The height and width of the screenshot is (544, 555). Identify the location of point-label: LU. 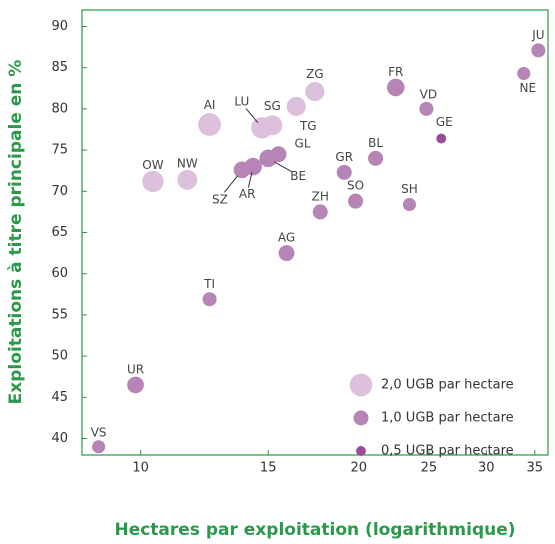
(241, 101).